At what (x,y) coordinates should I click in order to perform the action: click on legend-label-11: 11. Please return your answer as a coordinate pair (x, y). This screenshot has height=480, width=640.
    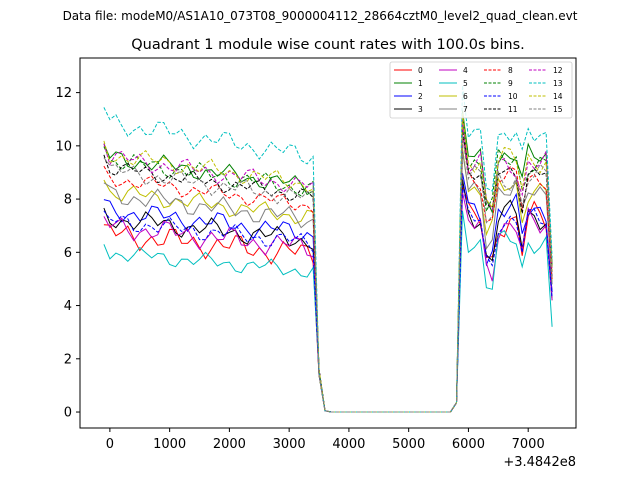
    Looking at the image, I should click on (513, 109).